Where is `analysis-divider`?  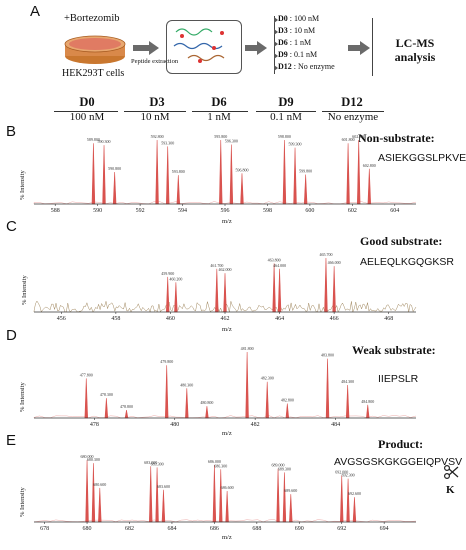 analysis-divider is located at coordinates (372, 47).